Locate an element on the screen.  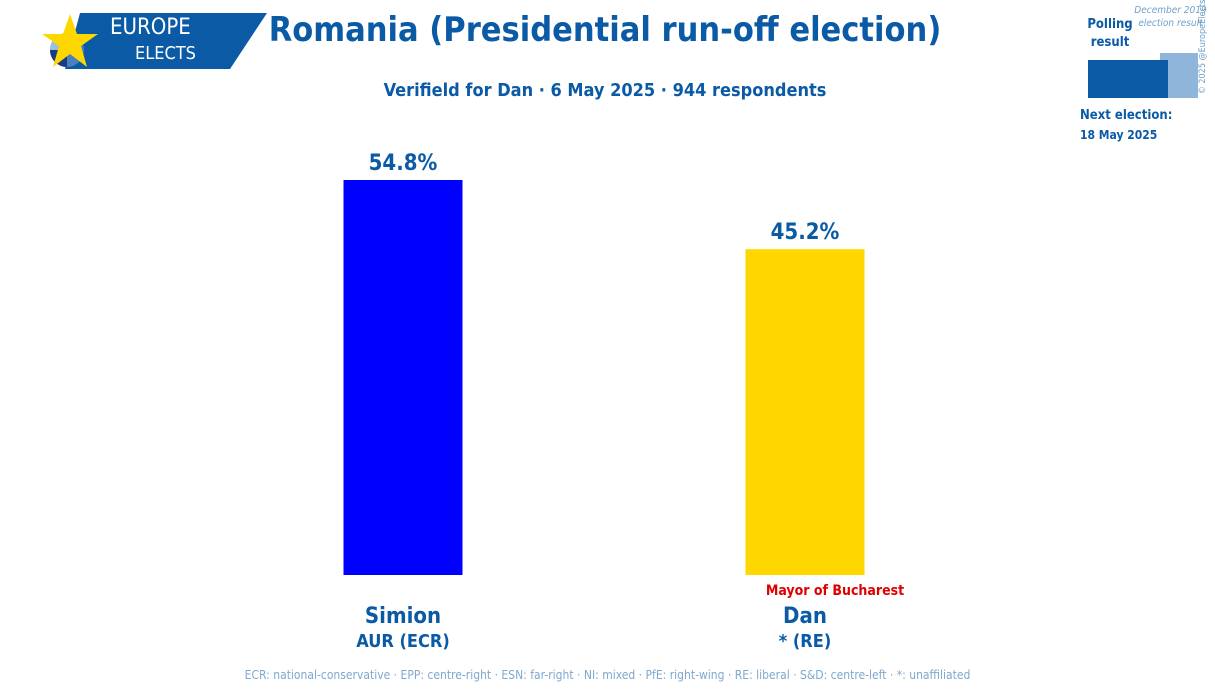
logo-line2: ELECTS is located at coordinates (165, 53).